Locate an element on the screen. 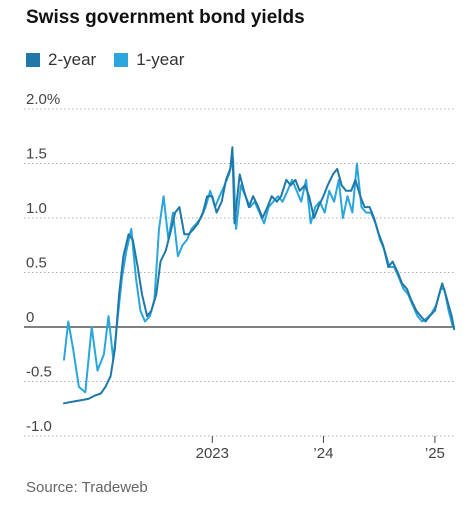 Image resolution: width=474 pixels, height=514 pixels. x-tick-label: ’25 is located at coordinates (435, 453).